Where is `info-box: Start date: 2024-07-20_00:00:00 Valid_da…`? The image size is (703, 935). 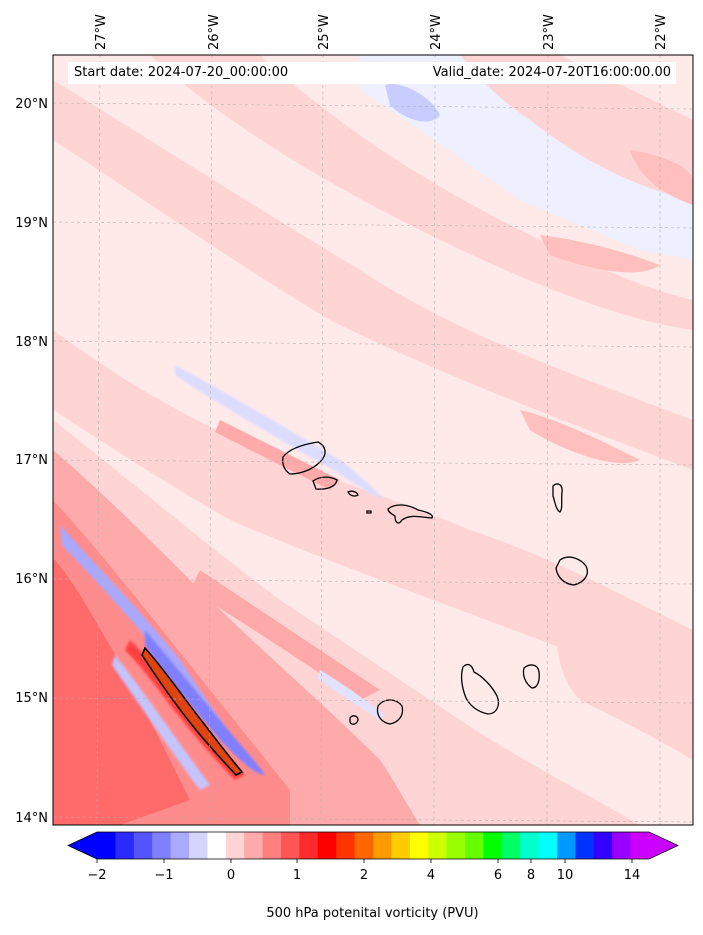
info-box: Start date: 2024-07-20_00:00:00 Valid_da… is located at coordinates (372, 73).